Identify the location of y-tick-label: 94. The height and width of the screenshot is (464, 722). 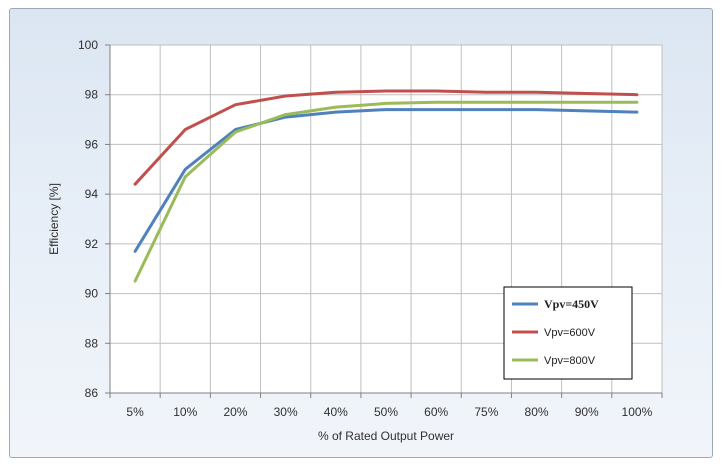
(92, 194).